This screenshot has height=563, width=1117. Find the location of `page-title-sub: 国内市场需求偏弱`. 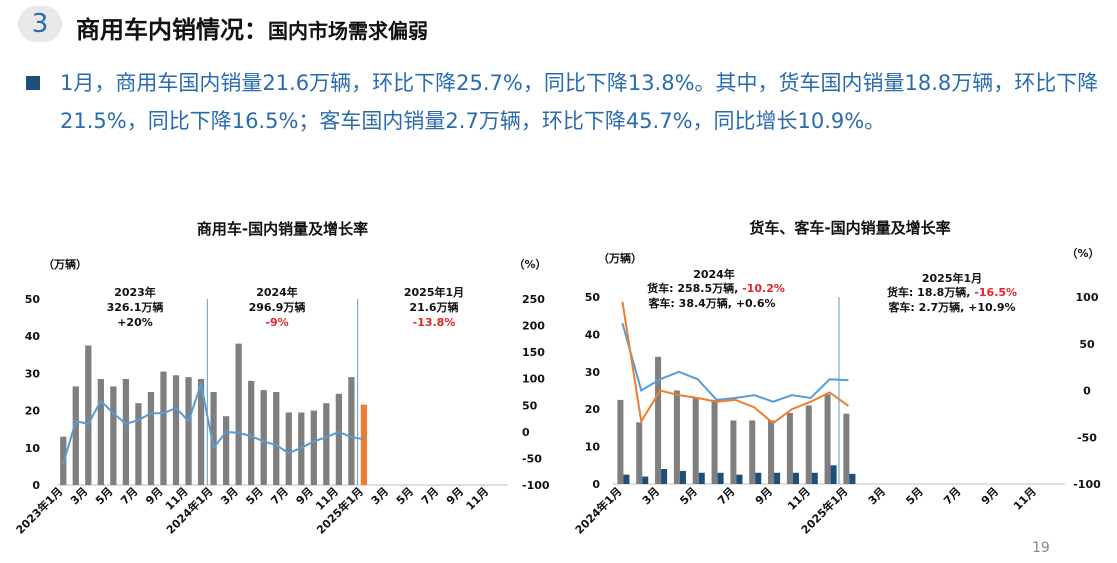

page-title-sub: 国内市场需求偏弱 is located at coordinates (348, 31).